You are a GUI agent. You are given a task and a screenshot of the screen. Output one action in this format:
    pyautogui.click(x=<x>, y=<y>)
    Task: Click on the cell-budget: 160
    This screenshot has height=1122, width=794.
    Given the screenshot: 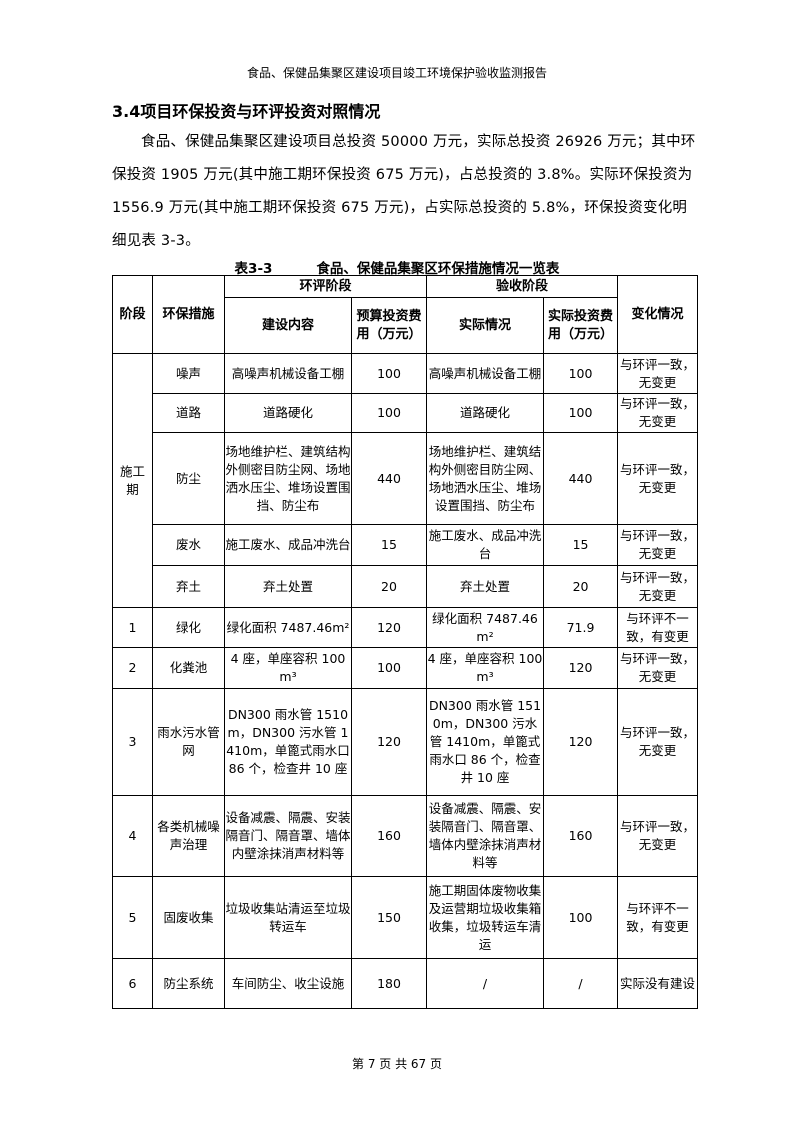 What is the action you would take?
    pyautogui.click(x=389, y=836)
    